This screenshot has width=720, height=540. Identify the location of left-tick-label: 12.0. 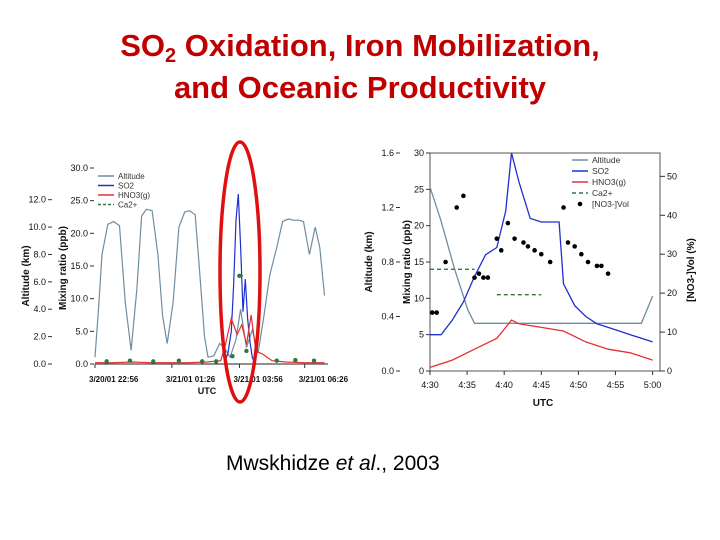
(37, 200).